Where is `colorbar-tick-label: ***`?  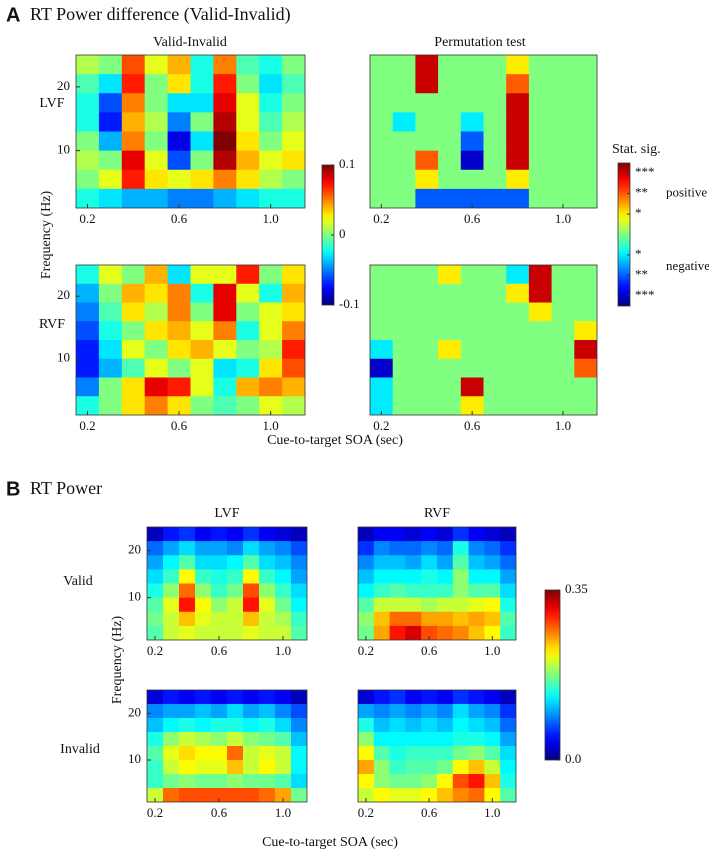 colorbar-tick-label: *** is located at coordinates (645, 294).